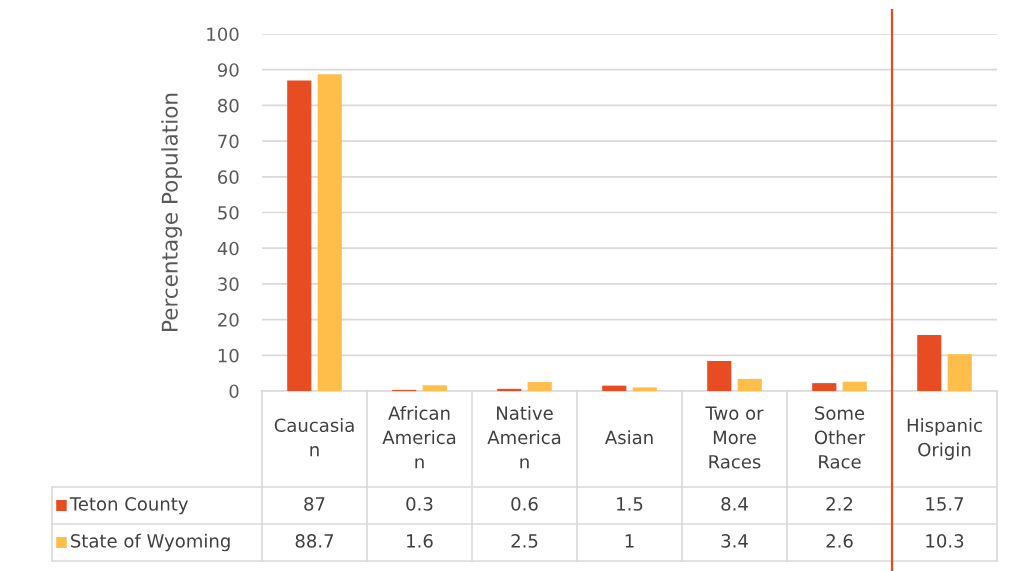  I want to click on legend-label: Teton County, so click(128, 506).